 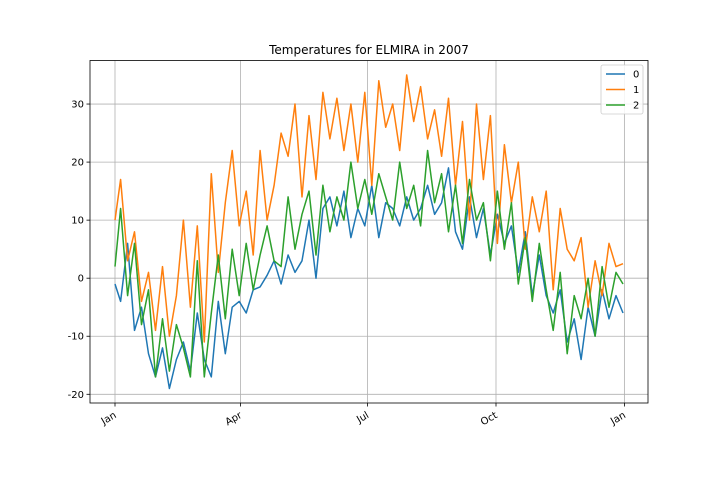 What do you see at coordinates (368, 50) in the screenshot?
I see `chart-title: Temperatures for ELMIRA in 2007` at bounding box center [368, 50].